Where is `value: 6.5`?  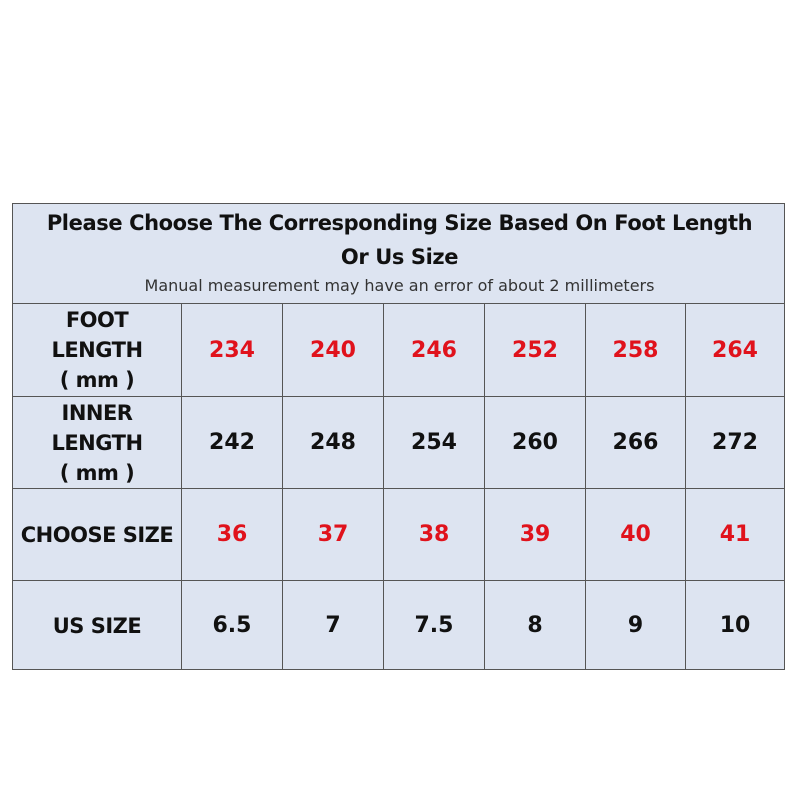
value: 6.5 is located at coordinates (232, 625).